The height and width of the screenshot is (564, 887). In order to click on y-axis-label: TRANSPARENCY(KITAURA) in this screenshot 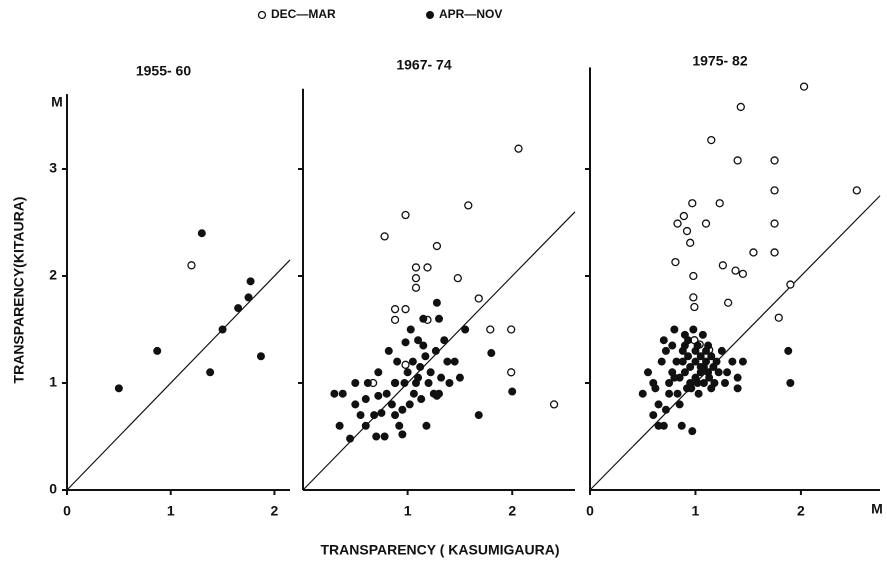, I will do `click(19, 290)`.